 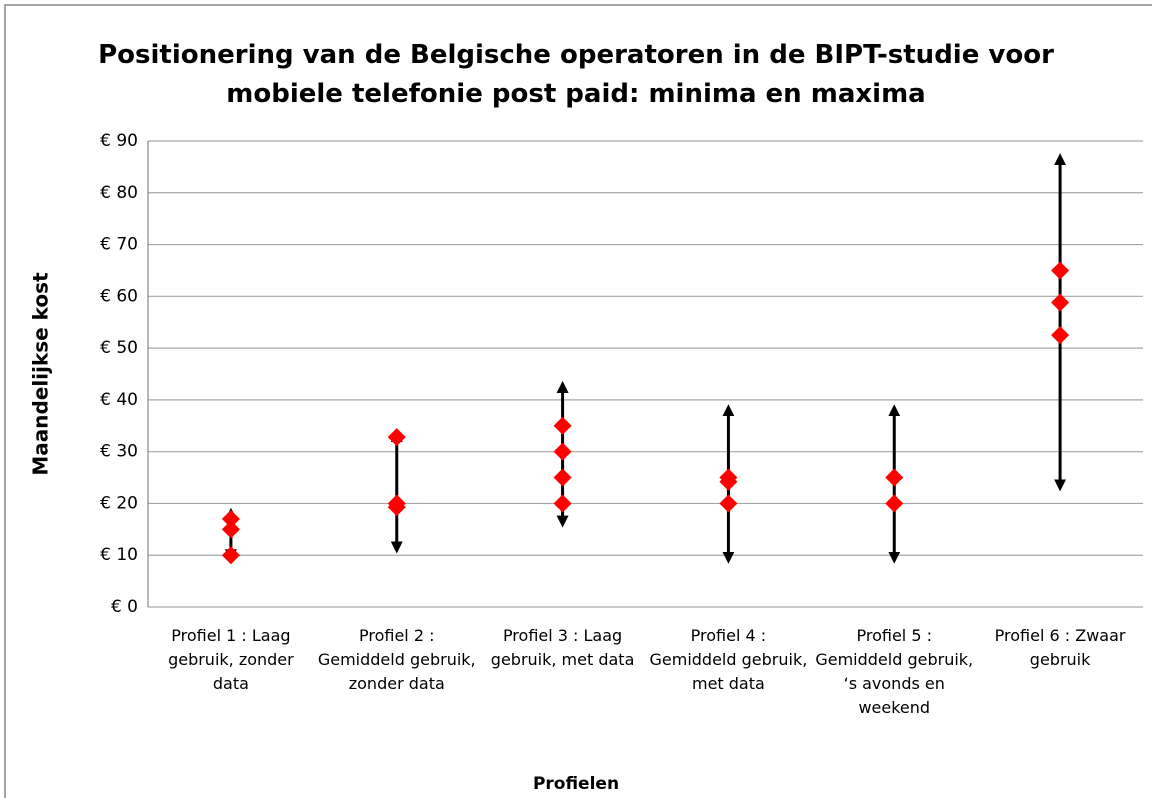 What do you see at coordinates (576, 784) in the screenshot?
I see `x-axis-title: Profielen` at bounding box center [576, 784].